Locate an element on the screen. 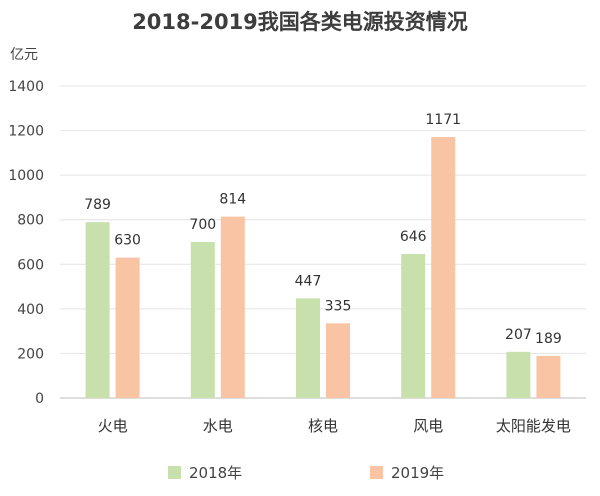 This screenshot has width=600, height=496. x-tick-label: 火电 is located at coordinates (113, 426).